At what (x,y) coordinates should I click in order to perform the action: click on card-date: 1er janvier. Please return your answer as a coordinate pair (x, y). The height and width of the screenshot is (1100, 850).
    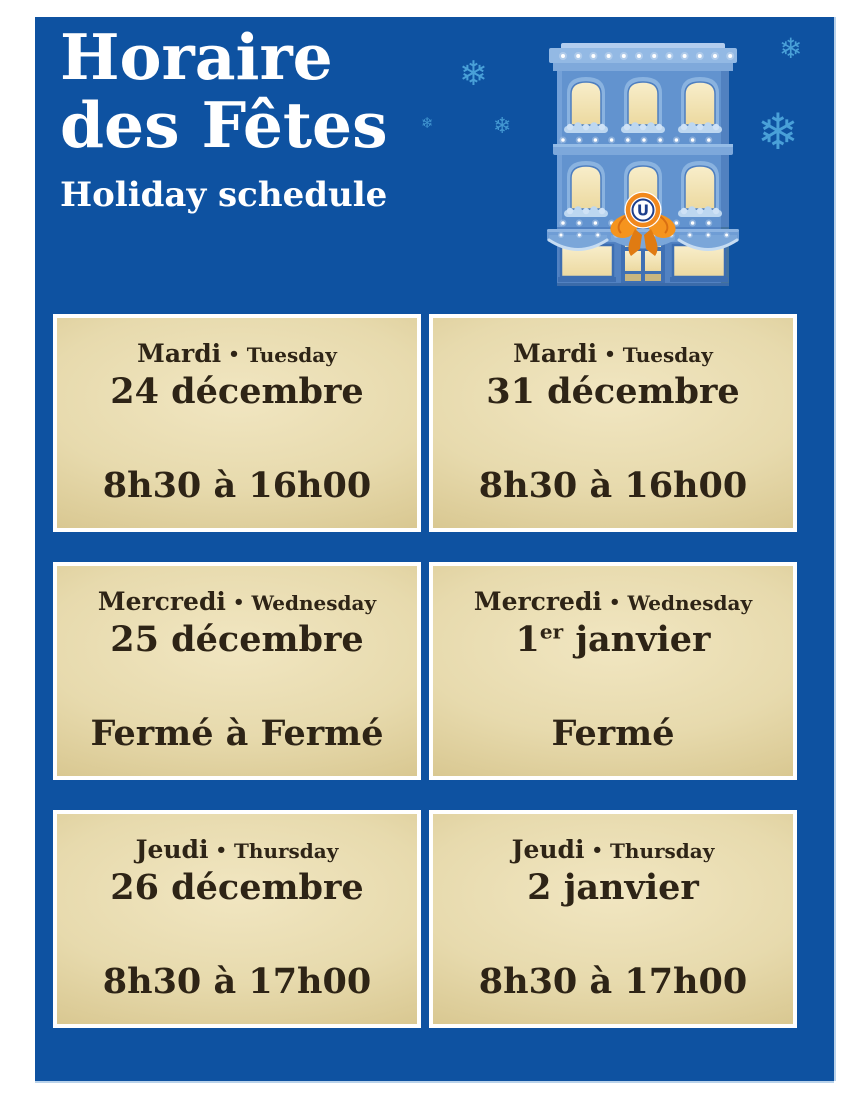
    Looking at the image, I should click on (613, 639).